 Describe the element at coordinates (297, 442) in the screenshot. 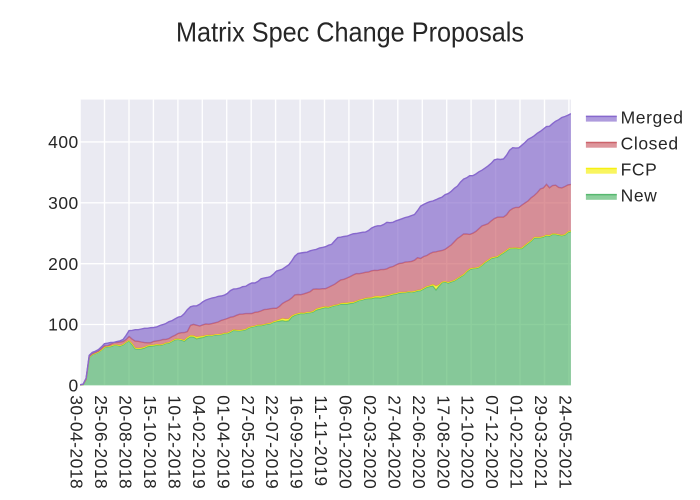

I see `svg-text: 16-09-2019` at that location.